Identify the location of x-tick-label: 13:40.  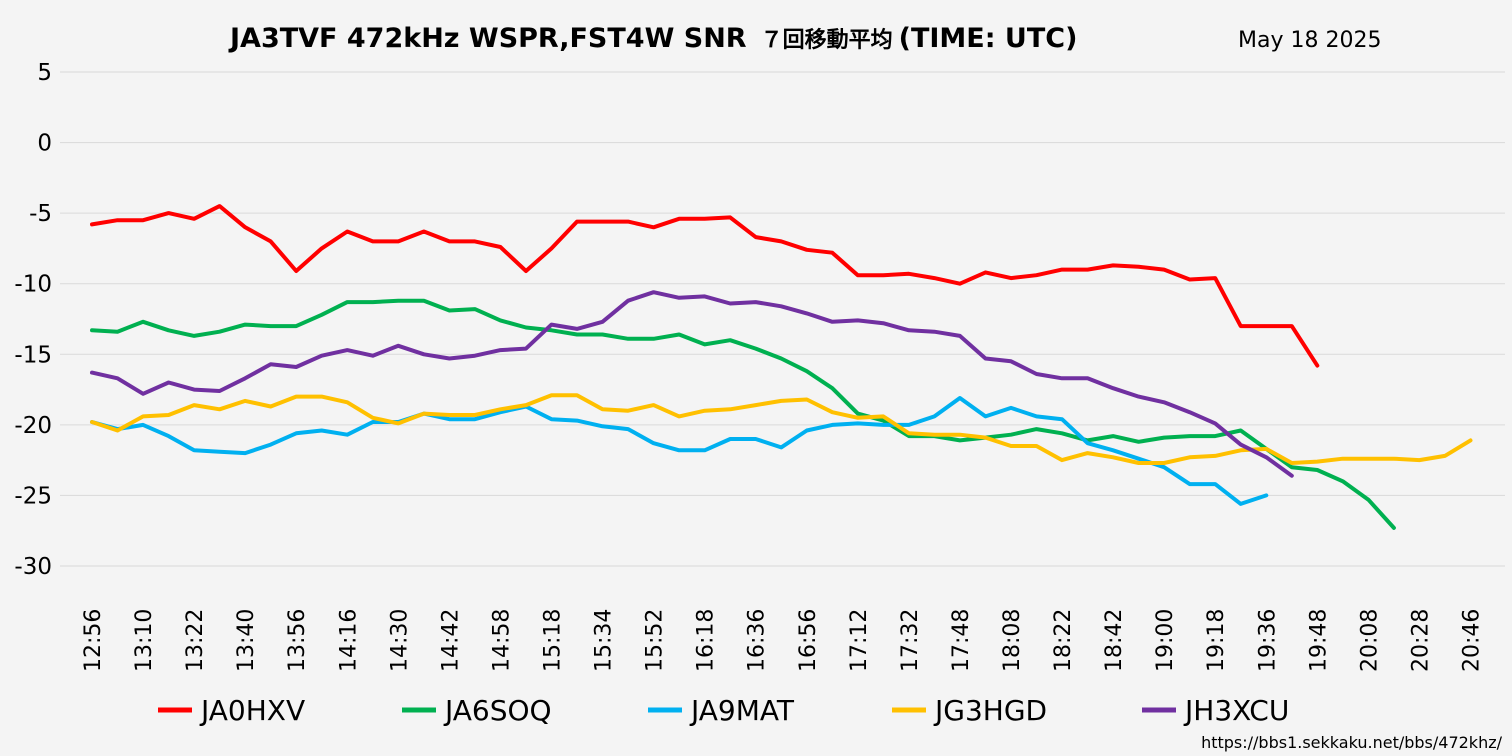
(246, 640).